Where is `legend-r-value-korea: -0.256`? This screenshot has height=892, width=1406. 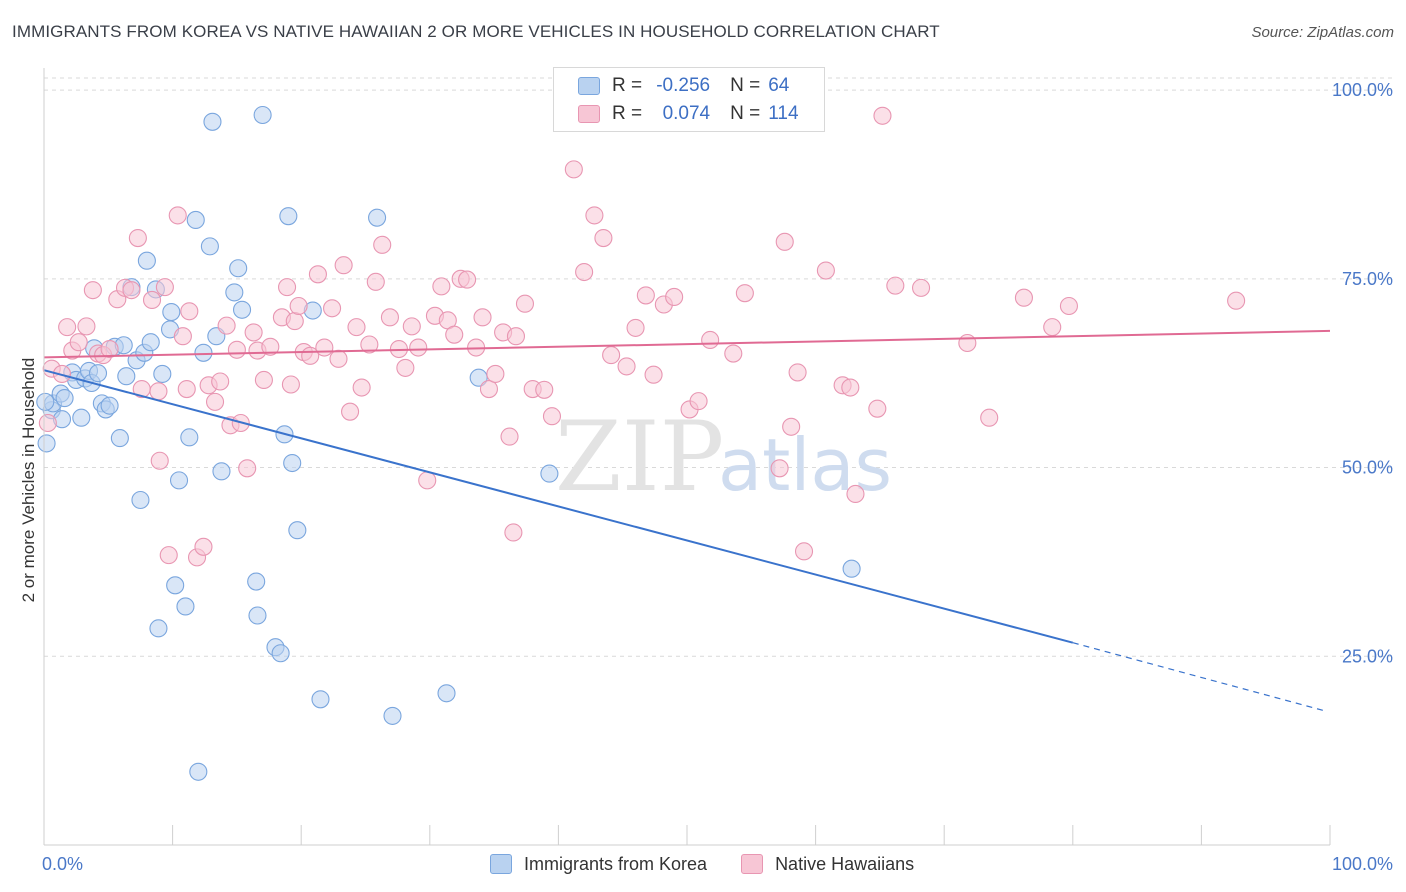 legend-r-value-korea: -0.256 is located at coordinates (683, 85).